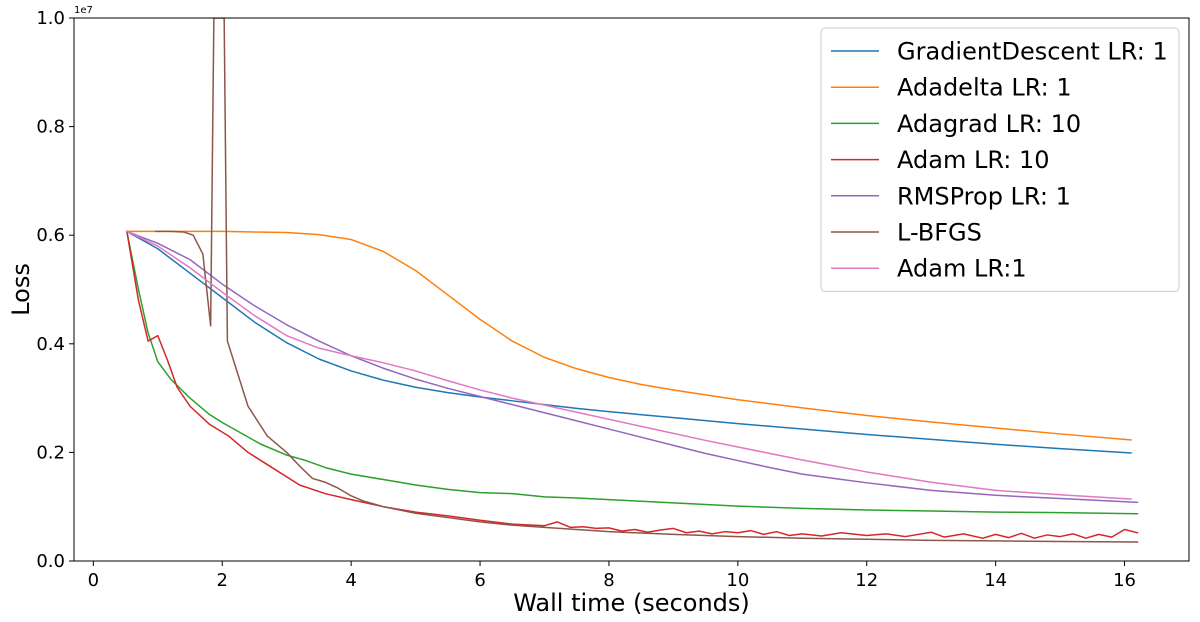  I want to click on legend-box, so click(1000, 159).